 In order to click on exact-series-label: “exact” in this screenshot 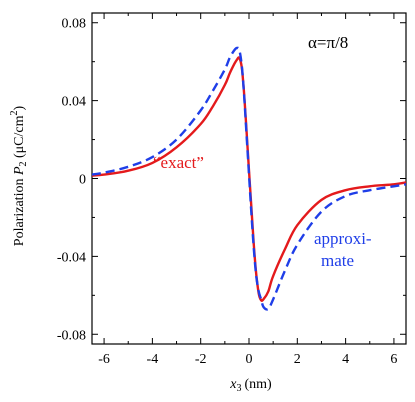, I will do `click(178, 162)`.